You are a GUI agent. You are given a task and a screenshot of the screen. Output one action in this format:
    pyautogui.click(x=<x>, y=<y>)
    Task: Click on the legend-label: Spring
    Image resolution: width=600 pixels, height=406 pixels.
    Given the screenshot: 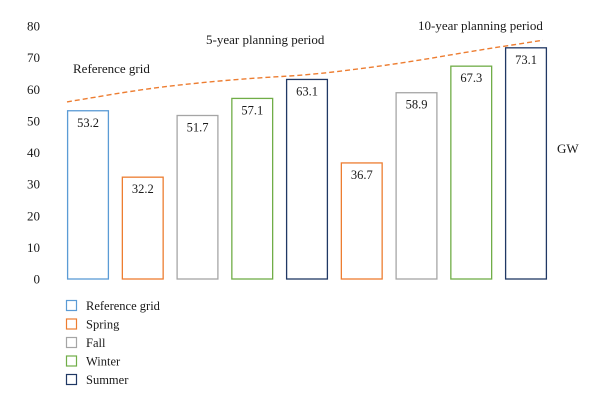 What is the action you would take?
    pyautogui.click(x=103, y=325)
    